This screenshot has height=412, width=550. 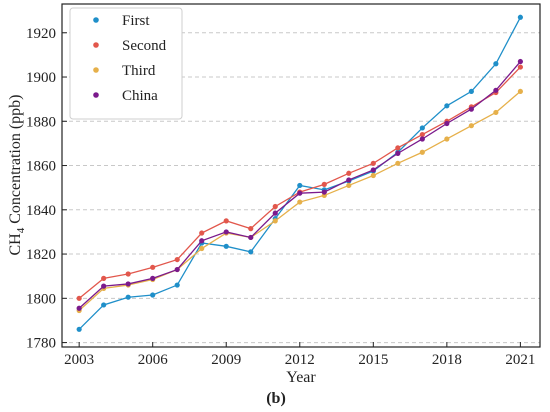 What do you see at coordinates (496, 64) in the screenshot?
I see `data-point-first-2020` at bounding box center [496, 64].